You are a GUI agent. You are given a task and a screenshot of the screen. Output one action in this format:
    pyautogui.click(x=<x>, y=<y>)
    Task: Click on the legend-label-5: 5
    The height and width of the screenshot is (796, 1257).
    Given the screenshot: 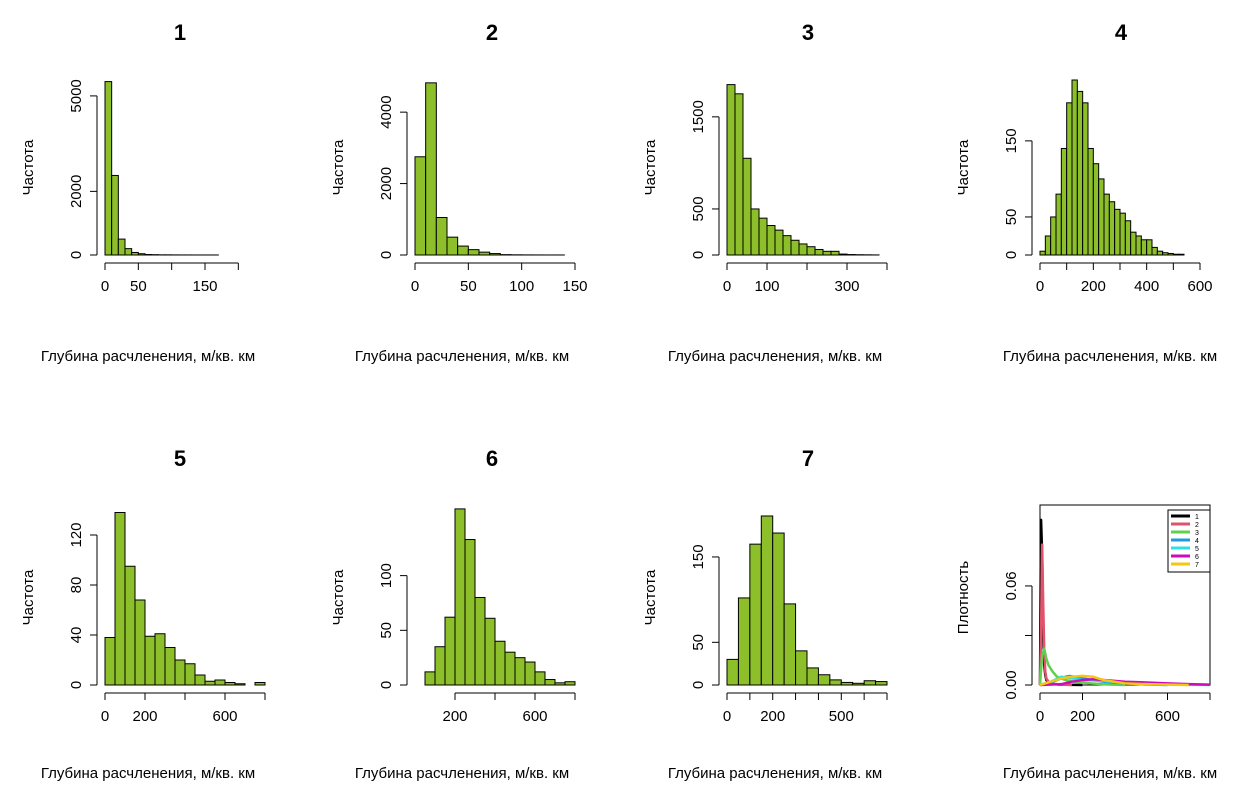 What is the action you would take?
    pyautogui.click(x=1197, y=549)
    